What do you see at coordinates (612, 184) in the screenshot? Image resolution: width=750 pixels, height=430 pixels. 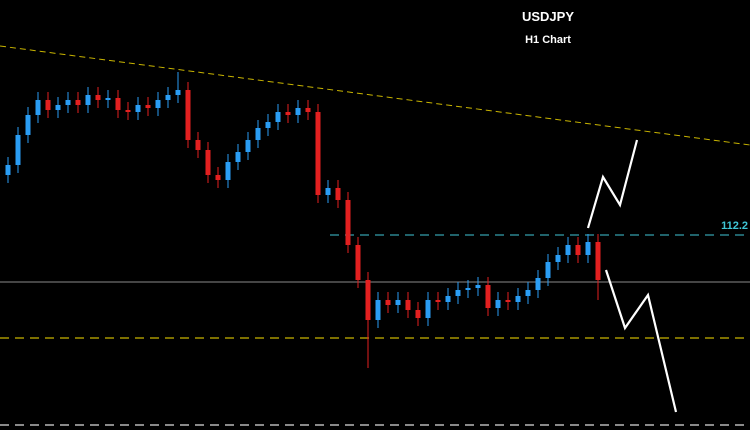 I see `bull-scenario` at bounding box center [612, 184].